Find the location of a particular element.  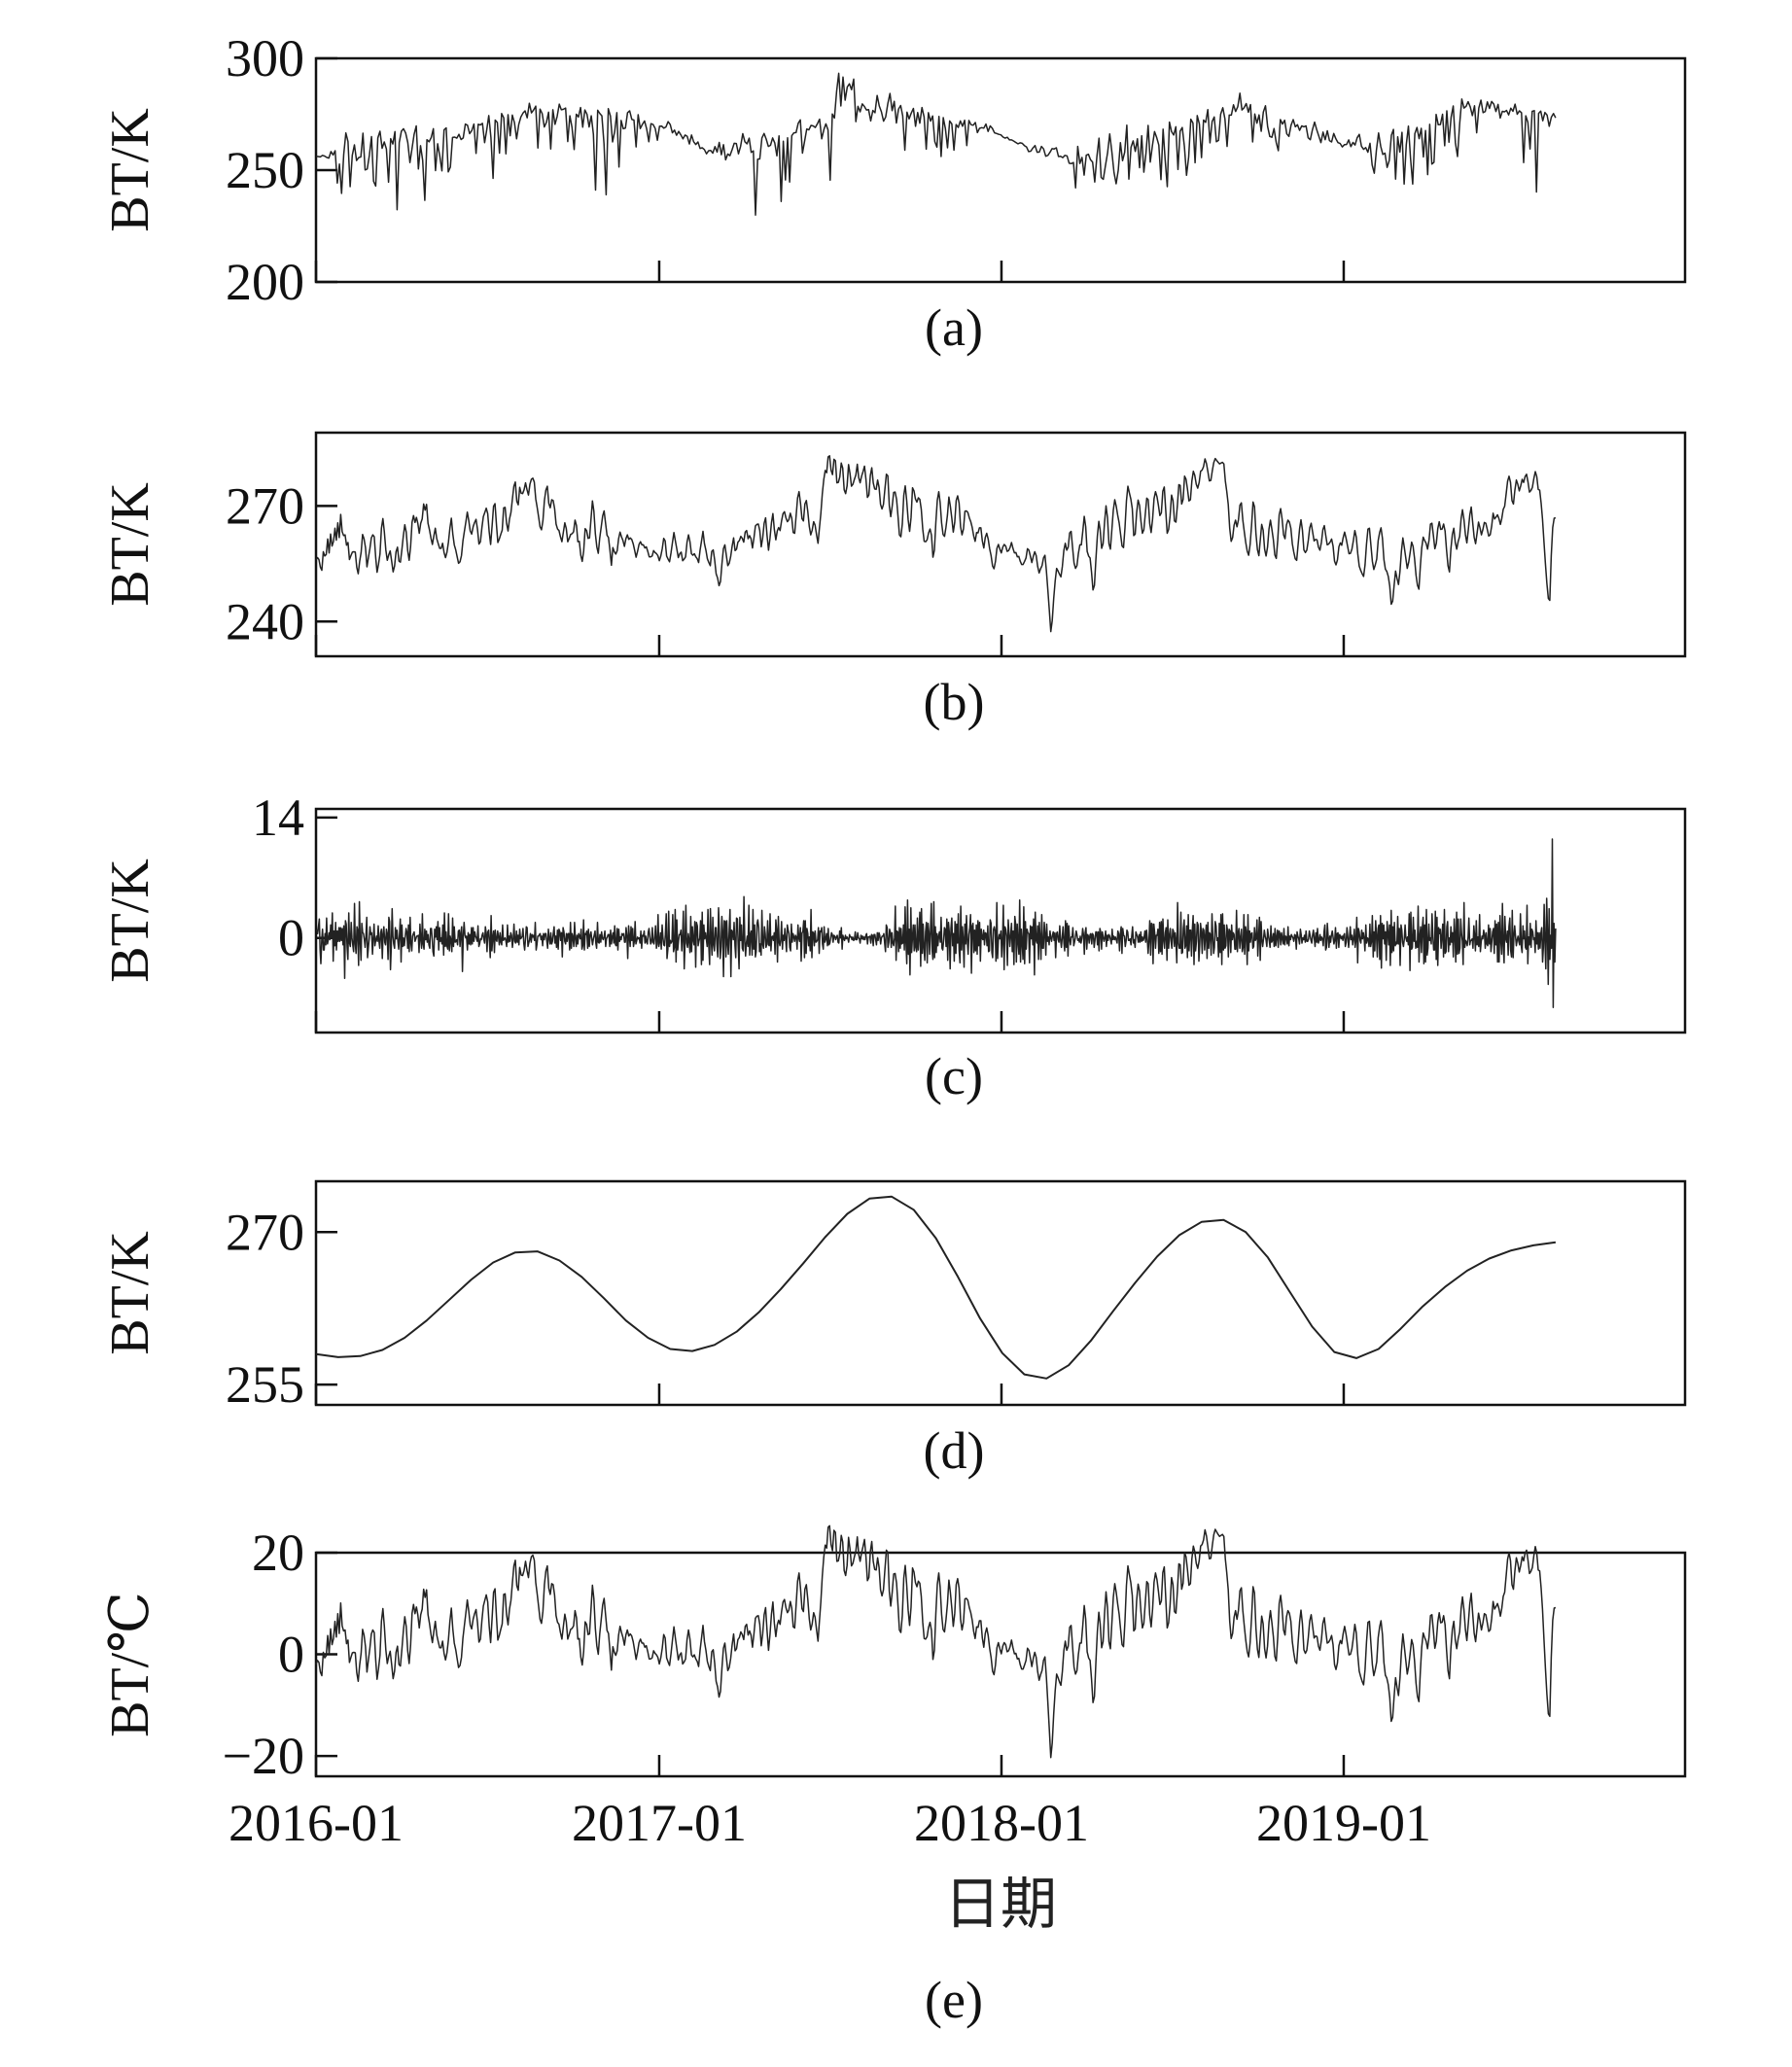

panel-caption: (b) is located at coordinates (954, 702).